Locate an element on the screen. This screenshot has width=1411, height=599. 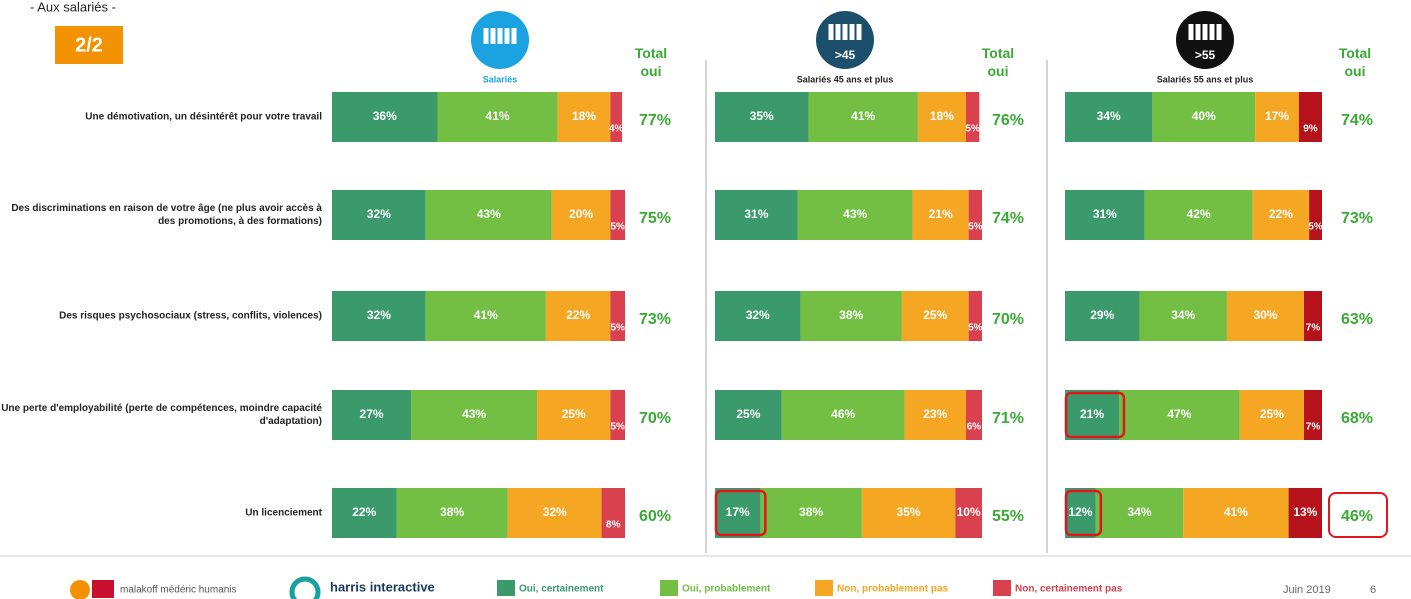
legend-label: Non, certainement pas is located at coordinates (1069, 589).